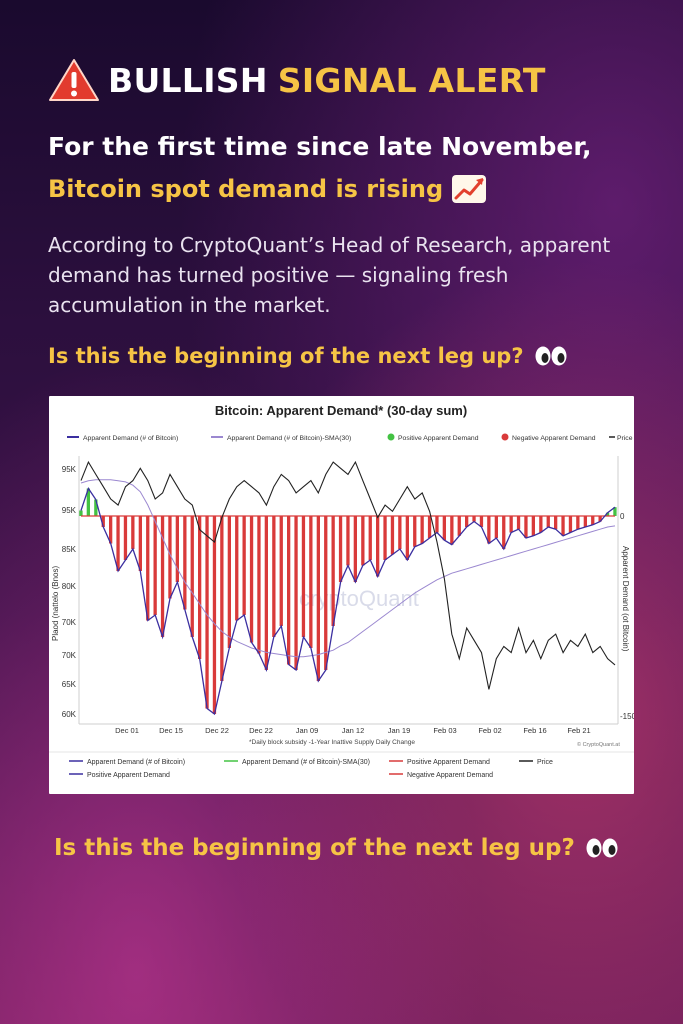 The width and height of the screenshot is (683, 1024). I want to click on lead-line-1: For the first time since late November,, so click(320, 146).